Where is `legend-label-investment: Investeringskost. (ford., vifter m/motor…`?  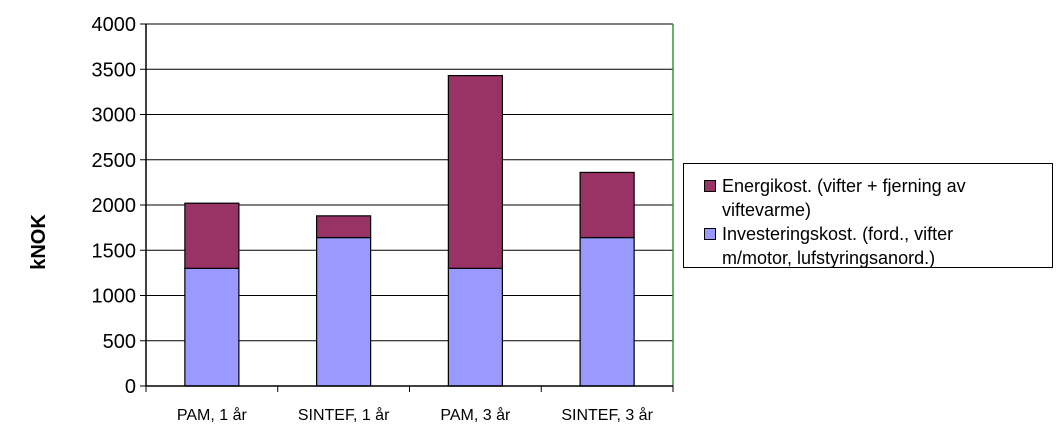
legend-label-investment: Investeringskost. (ford., vifter m/motor… is located at coordinates (838, 246).